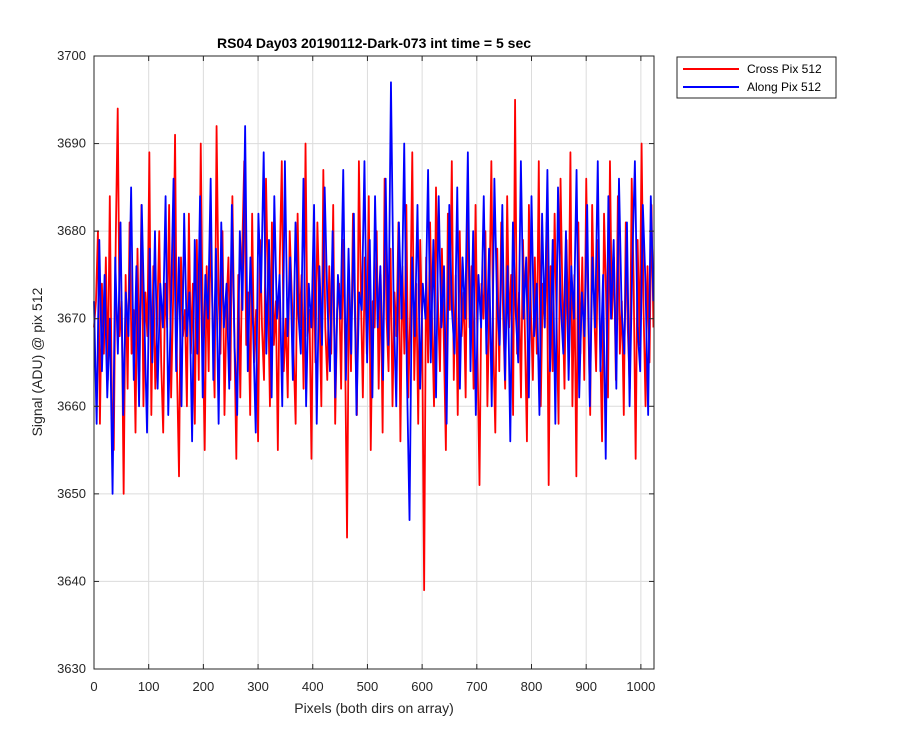 The image size is (900, 750). I want to click on legend-label-cross-pix: Cross Pix 512, so click(784, 69).